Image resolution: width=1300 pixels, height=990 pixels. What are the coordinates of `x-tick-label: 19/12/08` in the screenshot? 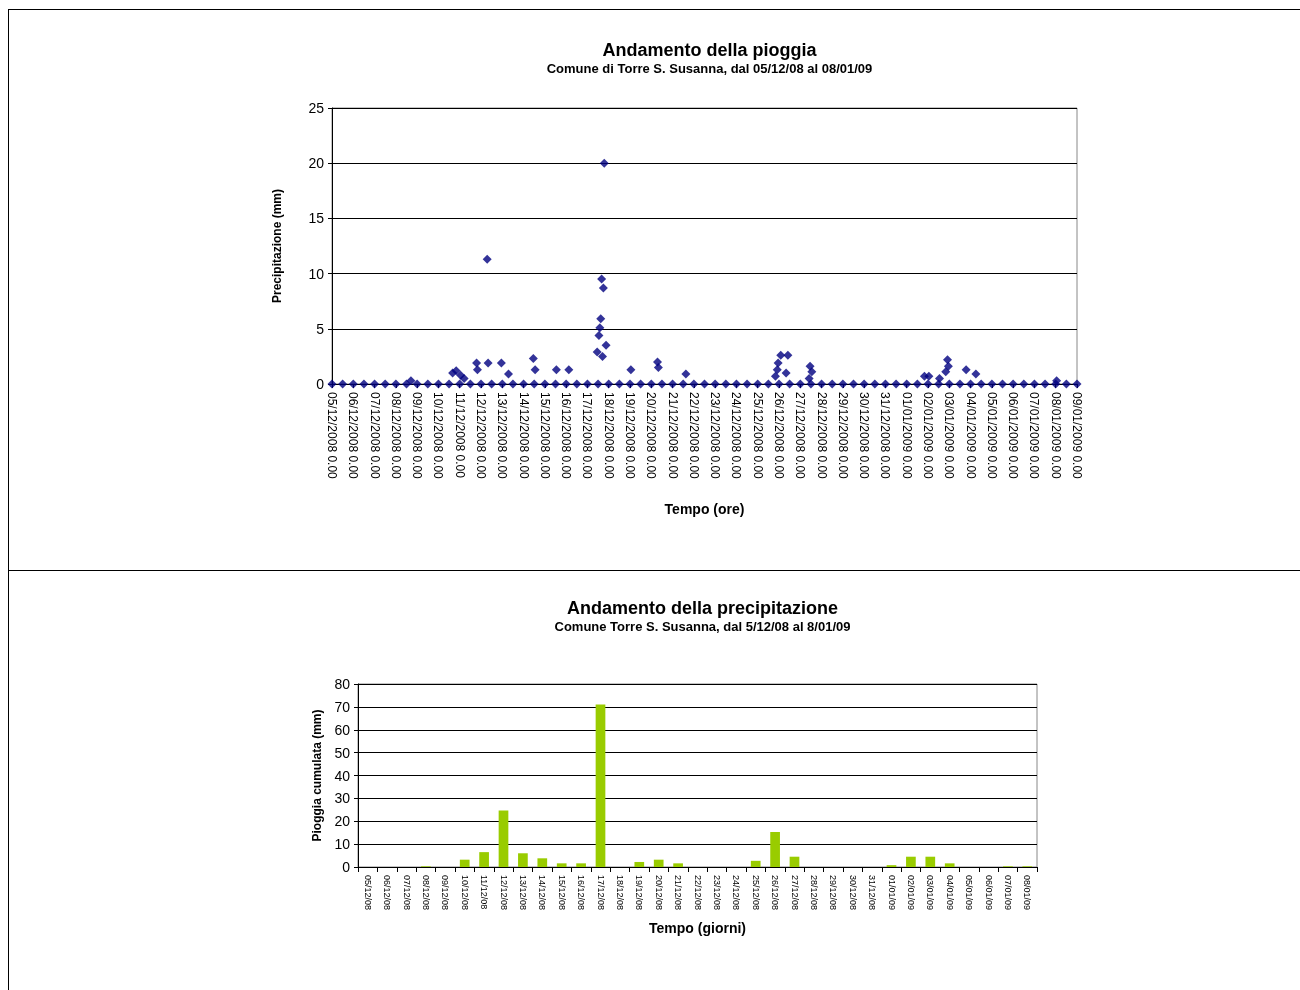 It's located at (639, 893).